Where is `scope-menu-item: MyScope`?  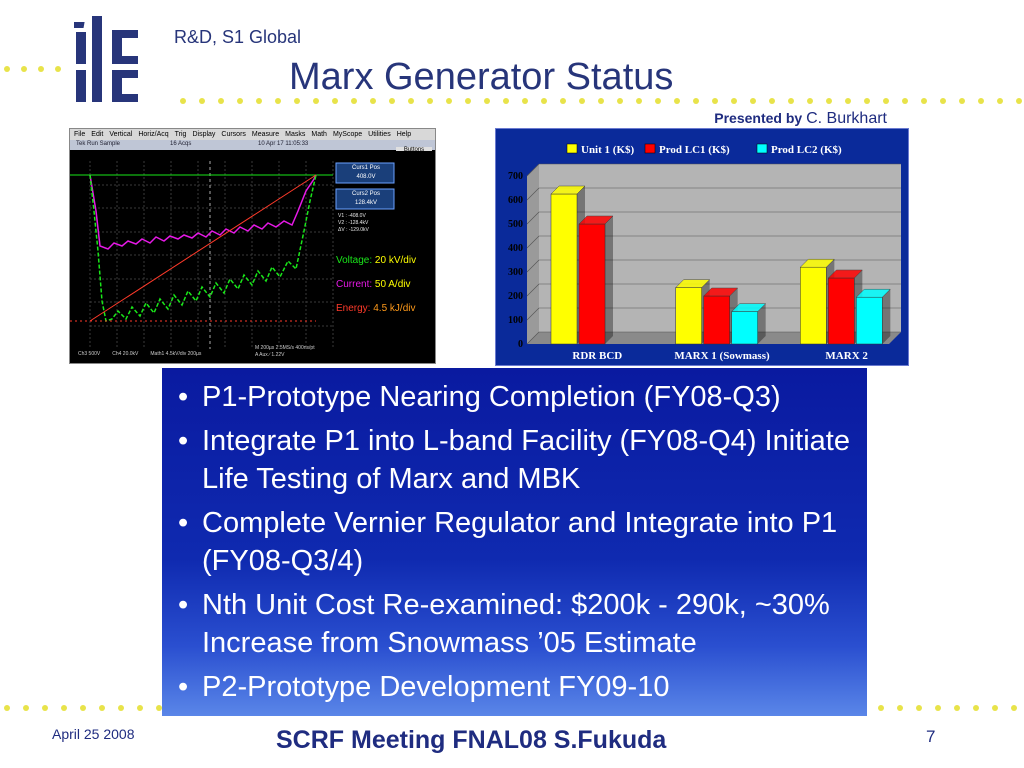
scope-menu-item: MyScope is located at coordinates (347, 134).